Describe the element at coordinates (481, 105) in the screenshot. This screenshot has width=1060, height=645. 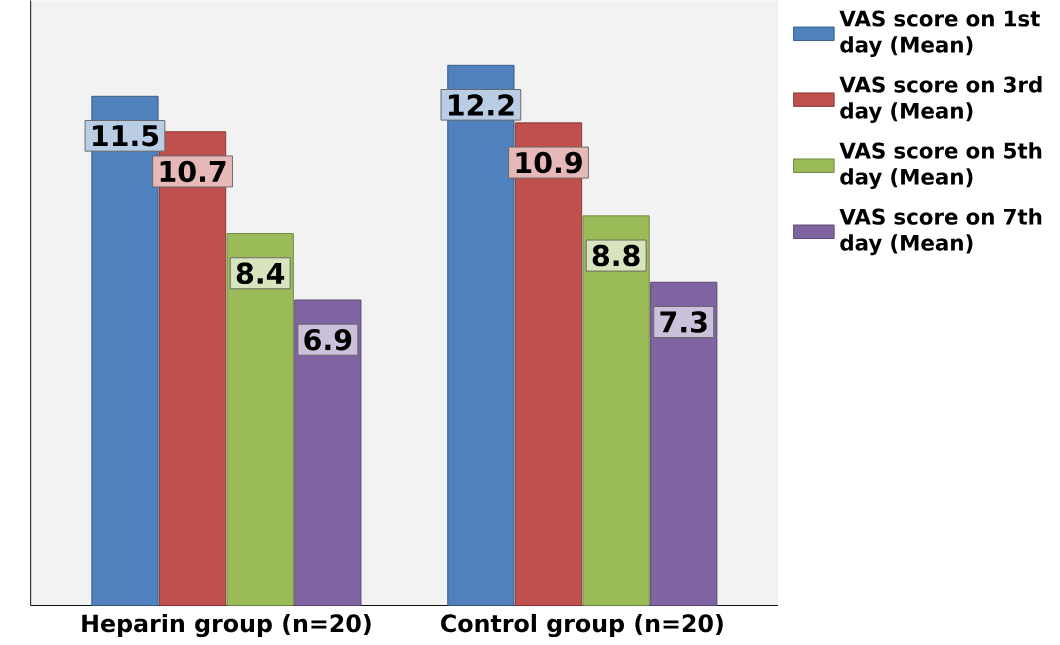
I see `data-label: 12.2` at that location.